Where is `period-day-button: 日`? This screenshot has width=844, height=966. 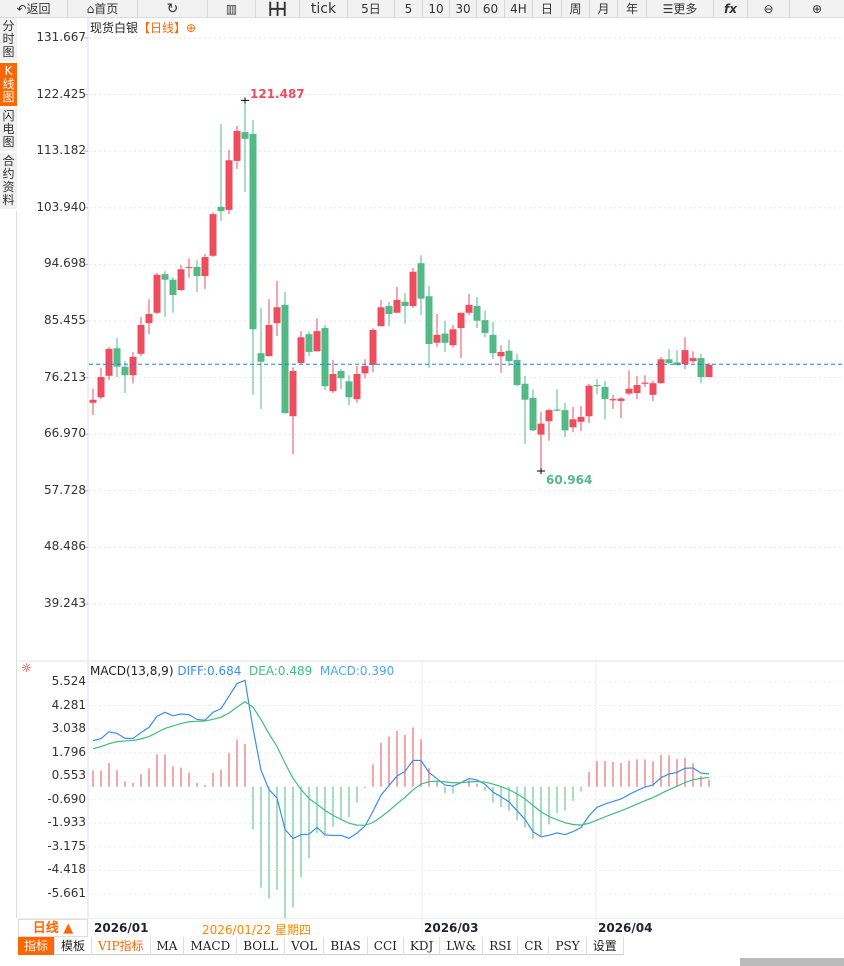
period-day-button: 日 is located at coordinates (547, 9).